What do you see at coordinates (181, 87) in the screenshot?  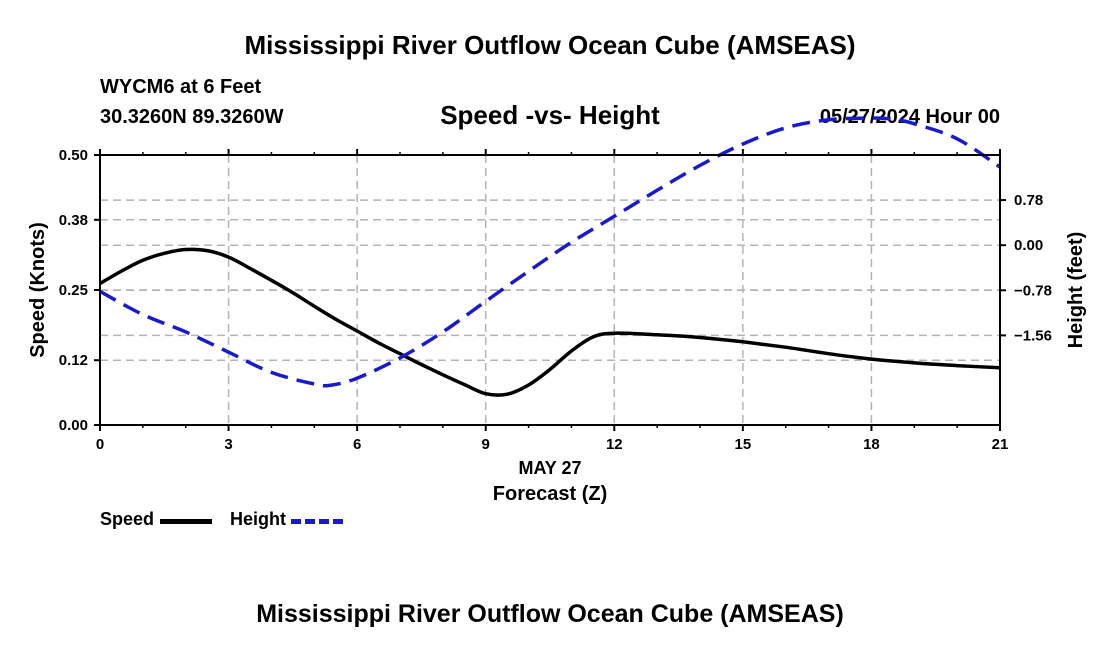 I see `station-label: WYCM6 at 6 Feet` at bounding box center [181, 87].